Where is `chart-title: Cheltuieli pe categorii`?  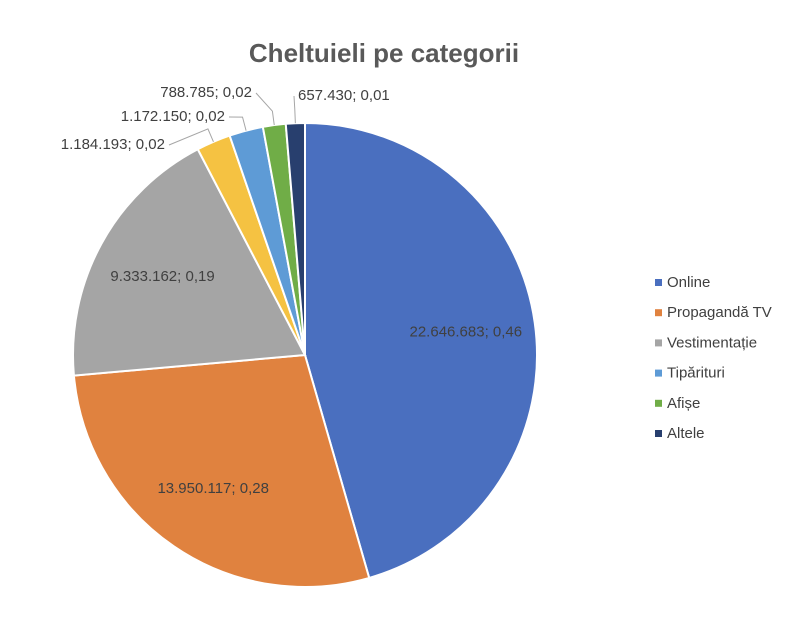
chart-title: Cheltuieli pe categorii is located at coordinates (384, 53).